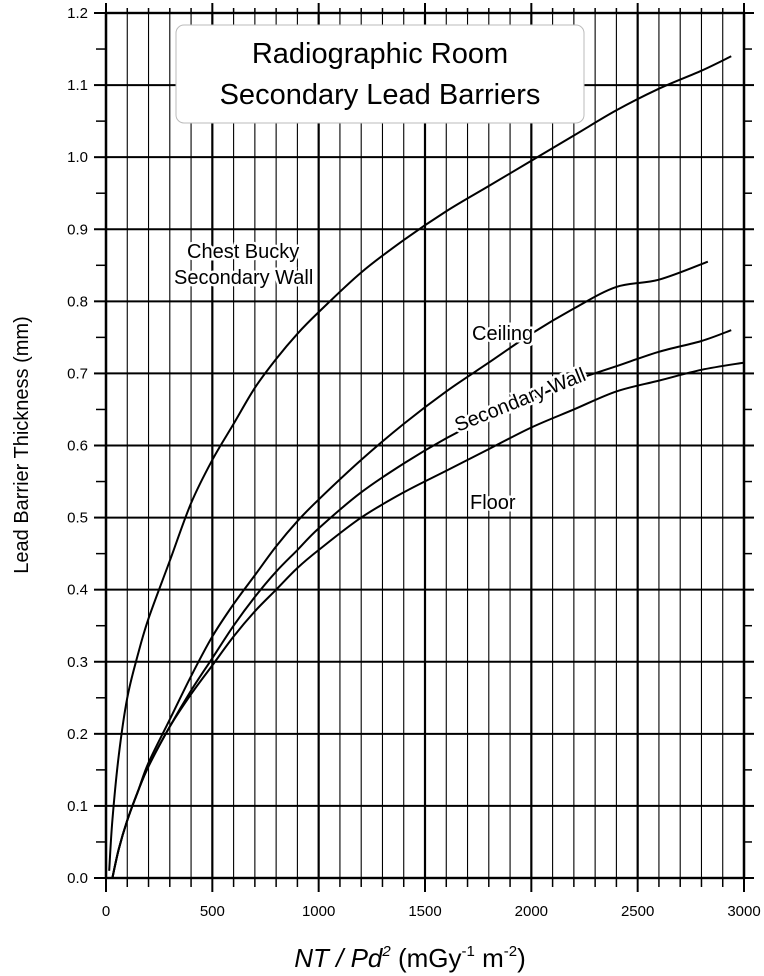 The image size is (764, 976). Describe the element at coordinates (318, 911) in the screenshot. I see `x-tick-label: 1000` at that location.